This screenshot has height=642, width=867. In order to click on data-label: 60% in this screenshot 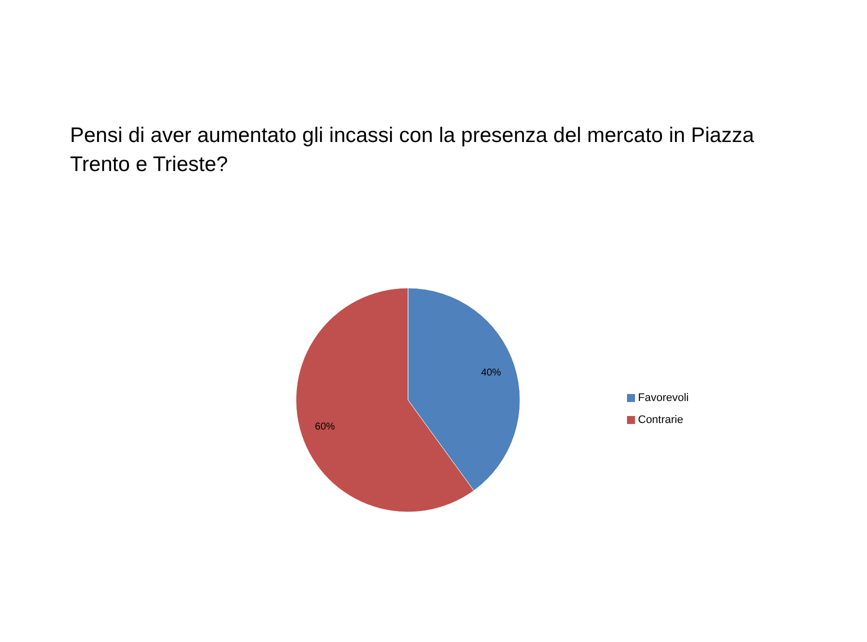, I will do `click(325, 427)`.